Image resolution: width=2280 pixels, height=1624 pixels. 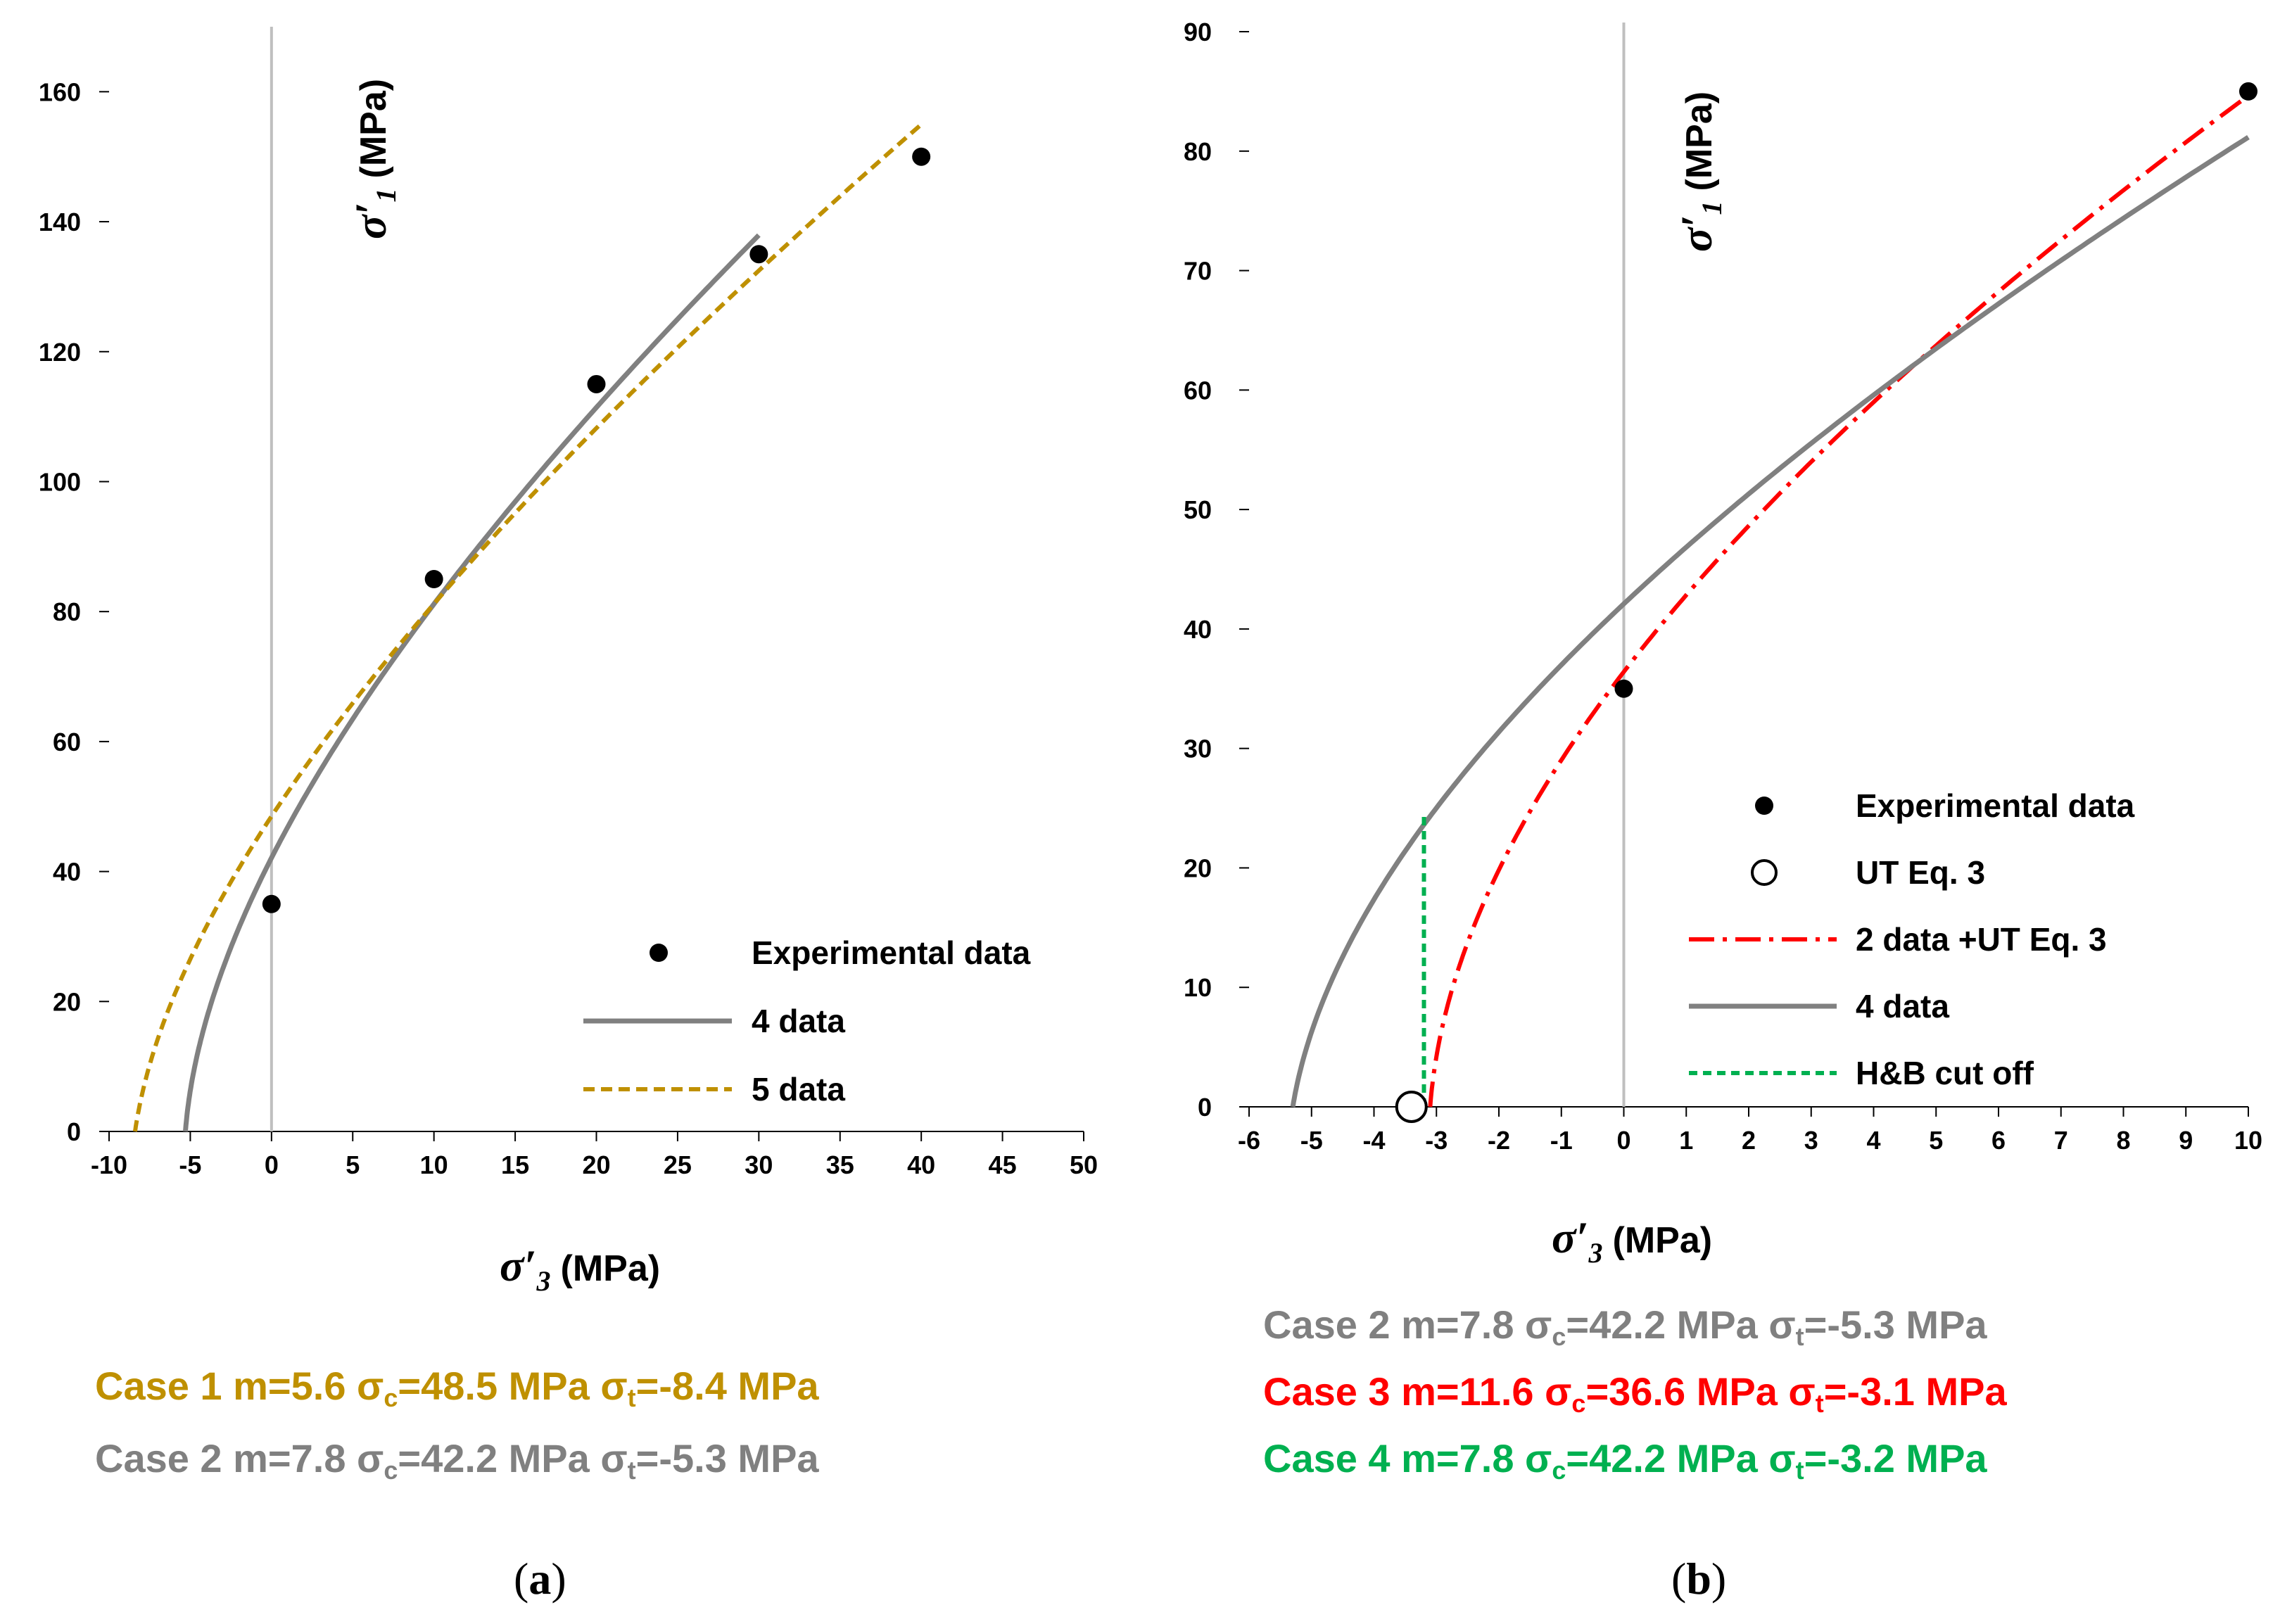 What do you see at coordinates (1625, 1461) in the screenshot?
I see `case-annotation-b-3: Case 4 m=7.8 σc=42.2 MPa σt=-3.2 MPa` at bounding box center [1625, 1461].